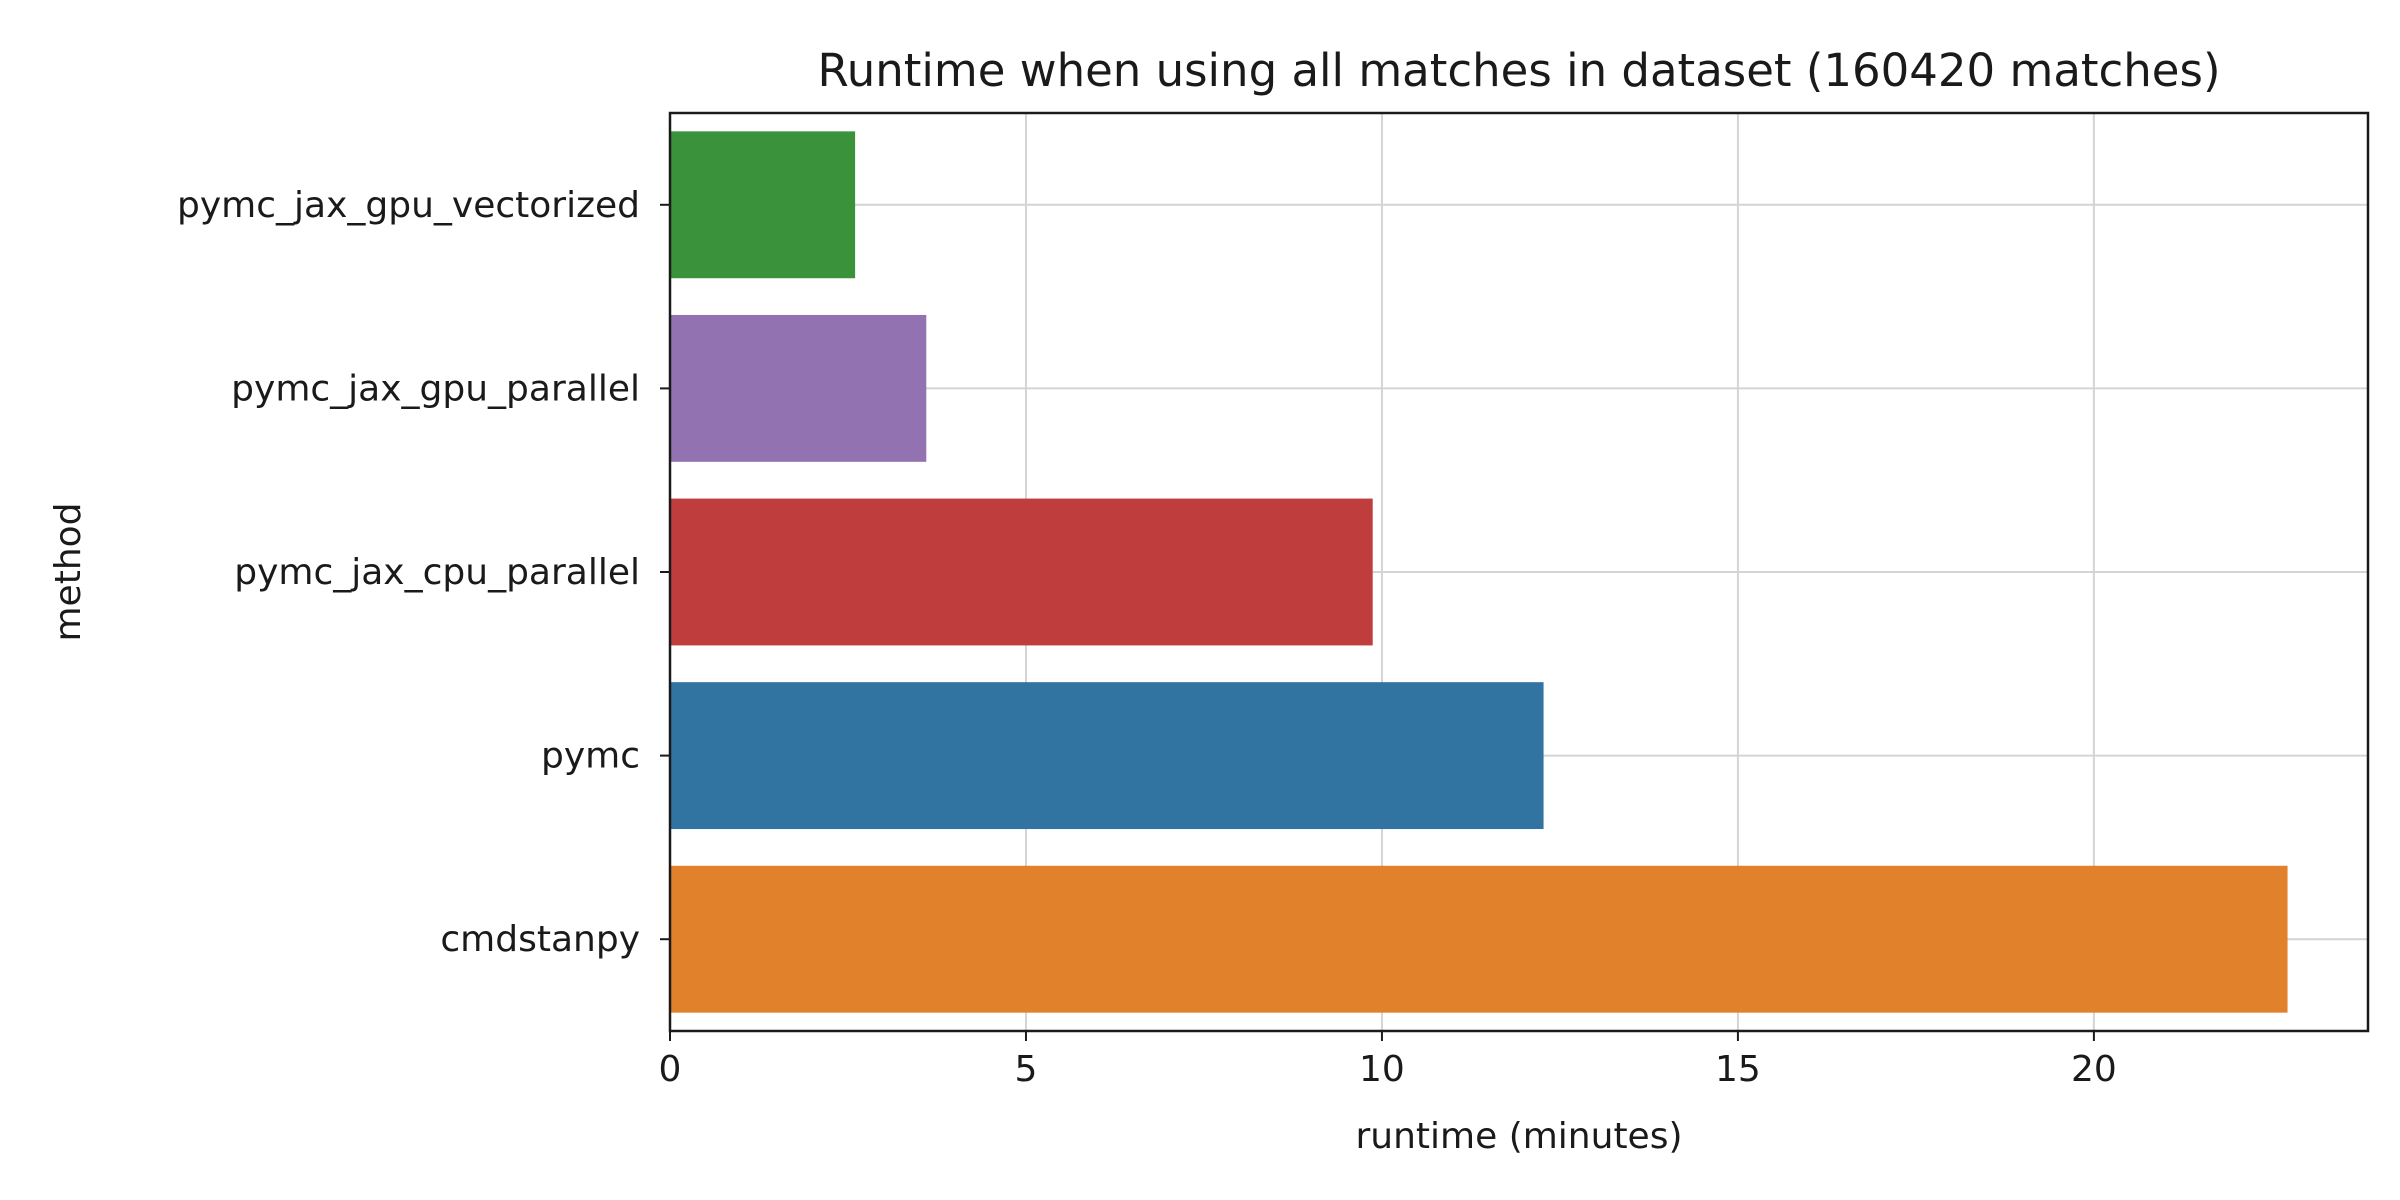 This screenshot has width=2400, height=1200. I want to click on y-tick-label: cmdstanpy, so click(540, 939).